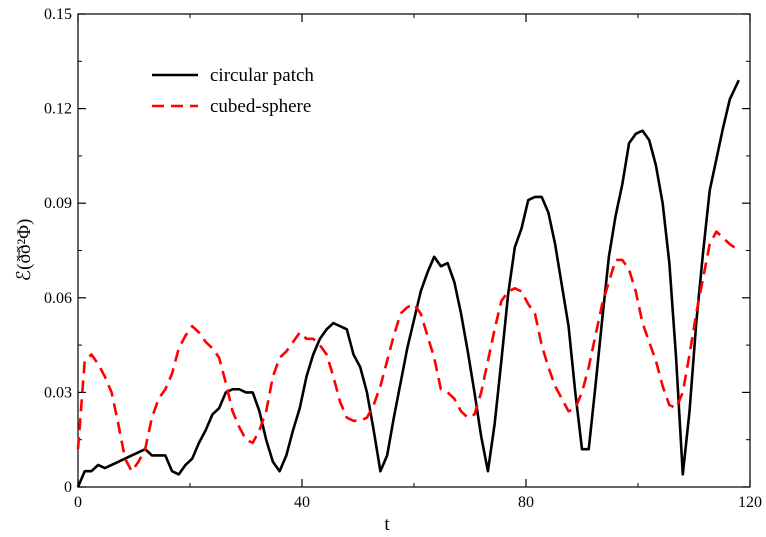  I want to click on legend: circular patch cubed-sphere, so click(233, 91).